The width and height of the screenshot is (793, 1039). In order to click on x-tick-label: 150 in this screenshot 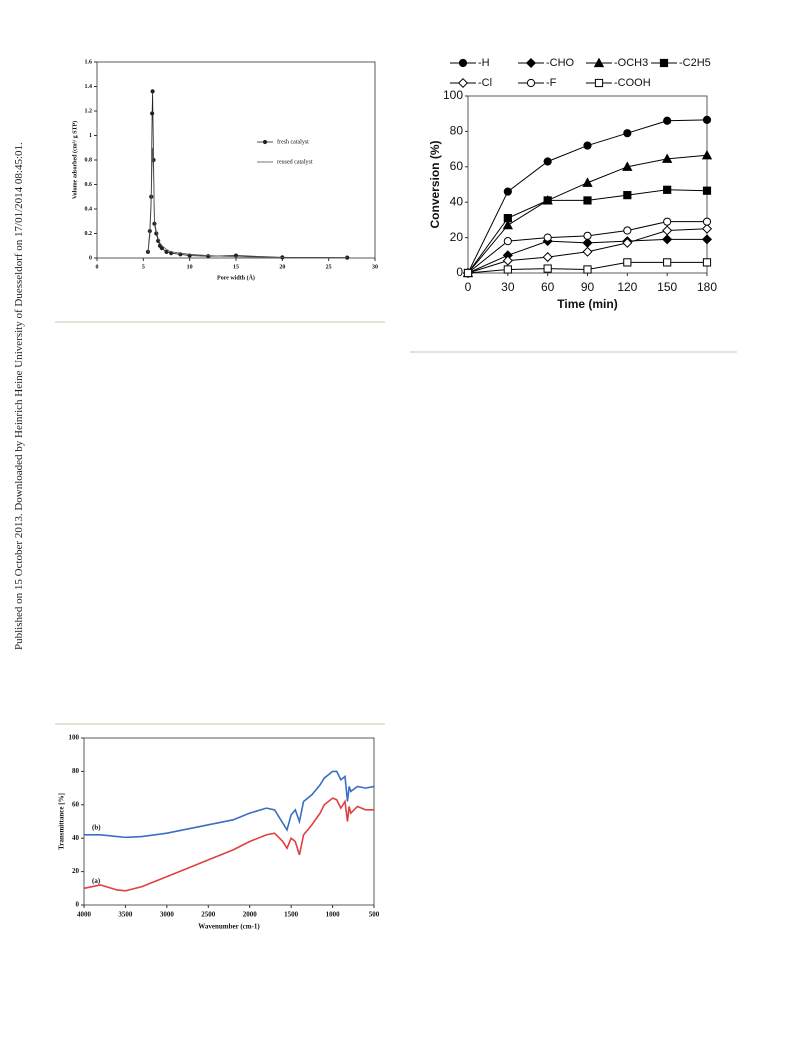, I will do `click(667, 287)`.